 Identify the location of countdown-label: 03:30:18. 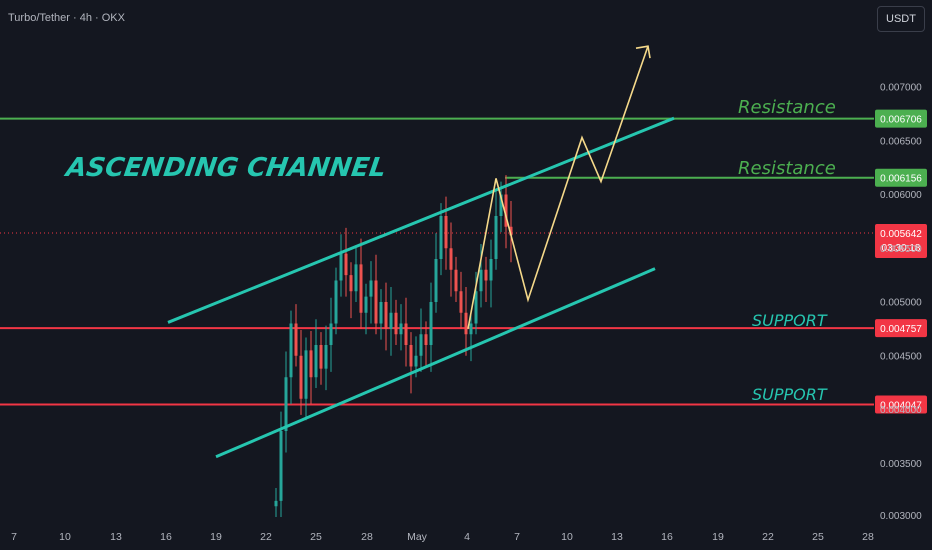
(901, 248).